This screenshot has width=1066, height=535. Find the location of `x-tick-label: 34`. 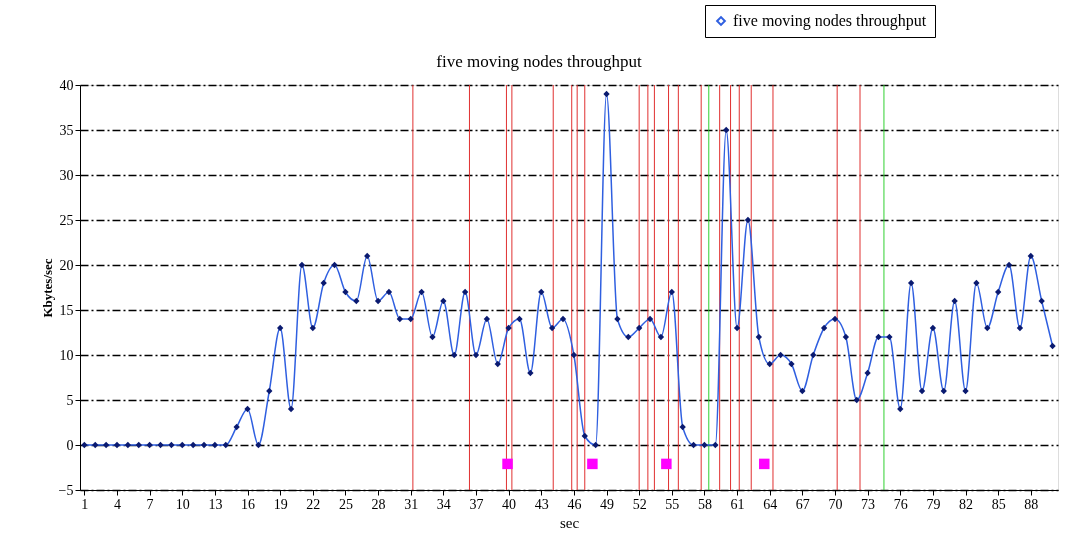

x-tick-label: 34 is located at coordinates (443, 504).